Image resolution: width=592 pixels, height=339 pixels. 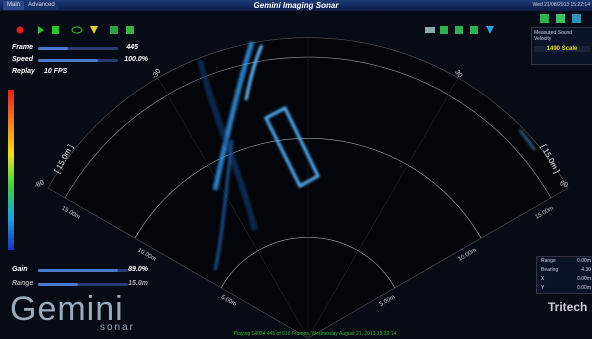 What do you see at coordinates (564, 275) in the screenshot?
I see `cursor-panel: Range 0.00m Bearing 4.30 X 0.00m Y 0.00m` at bounding box center [564, 275].